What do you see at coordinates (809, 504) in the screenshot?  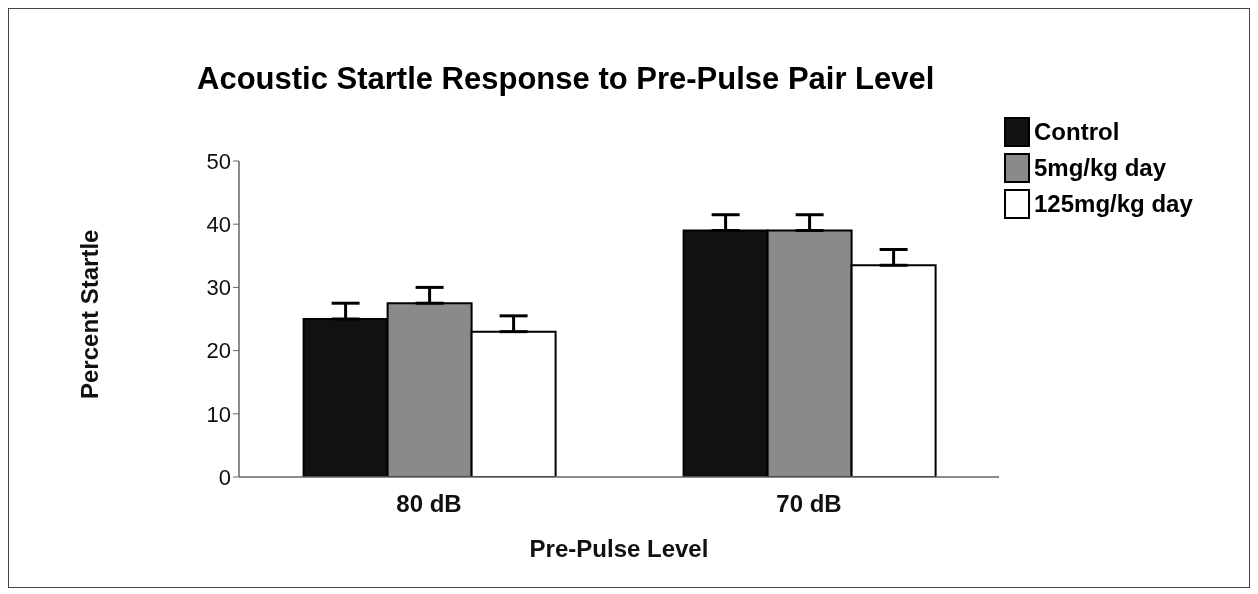 I see `x-tick-label: 70 dB` at bounding box center [809, 504].